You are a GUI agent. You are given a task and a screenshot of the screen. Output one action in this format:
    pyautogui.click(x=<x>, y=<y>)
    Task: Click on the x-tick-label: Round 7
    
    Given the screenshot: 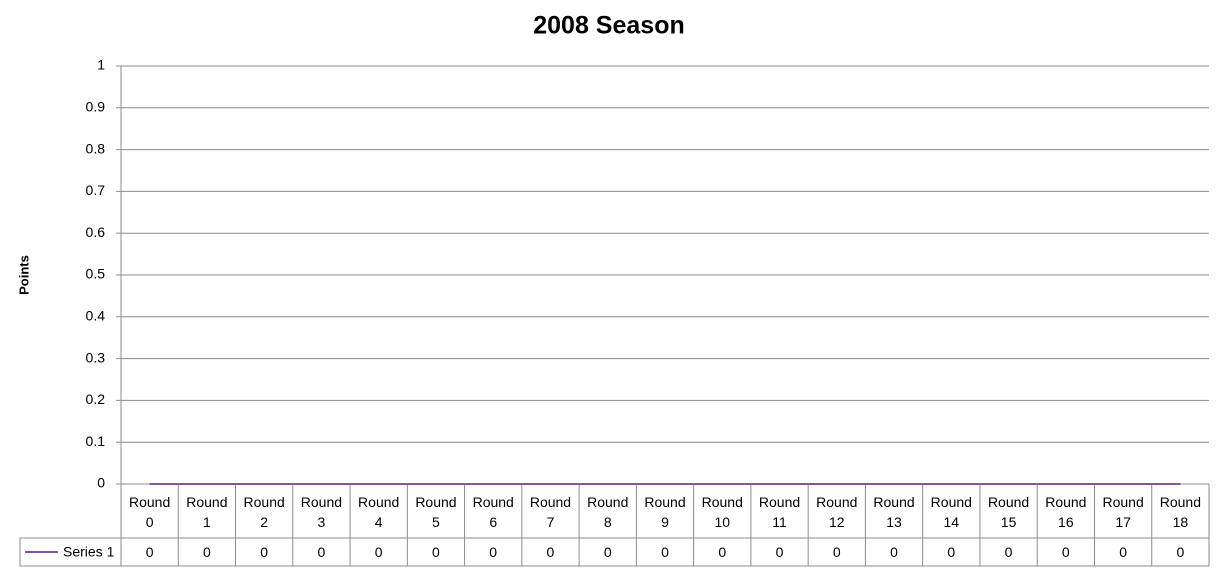 What is the action you would take?
    pyautogui.click(x=550, y=512)
    